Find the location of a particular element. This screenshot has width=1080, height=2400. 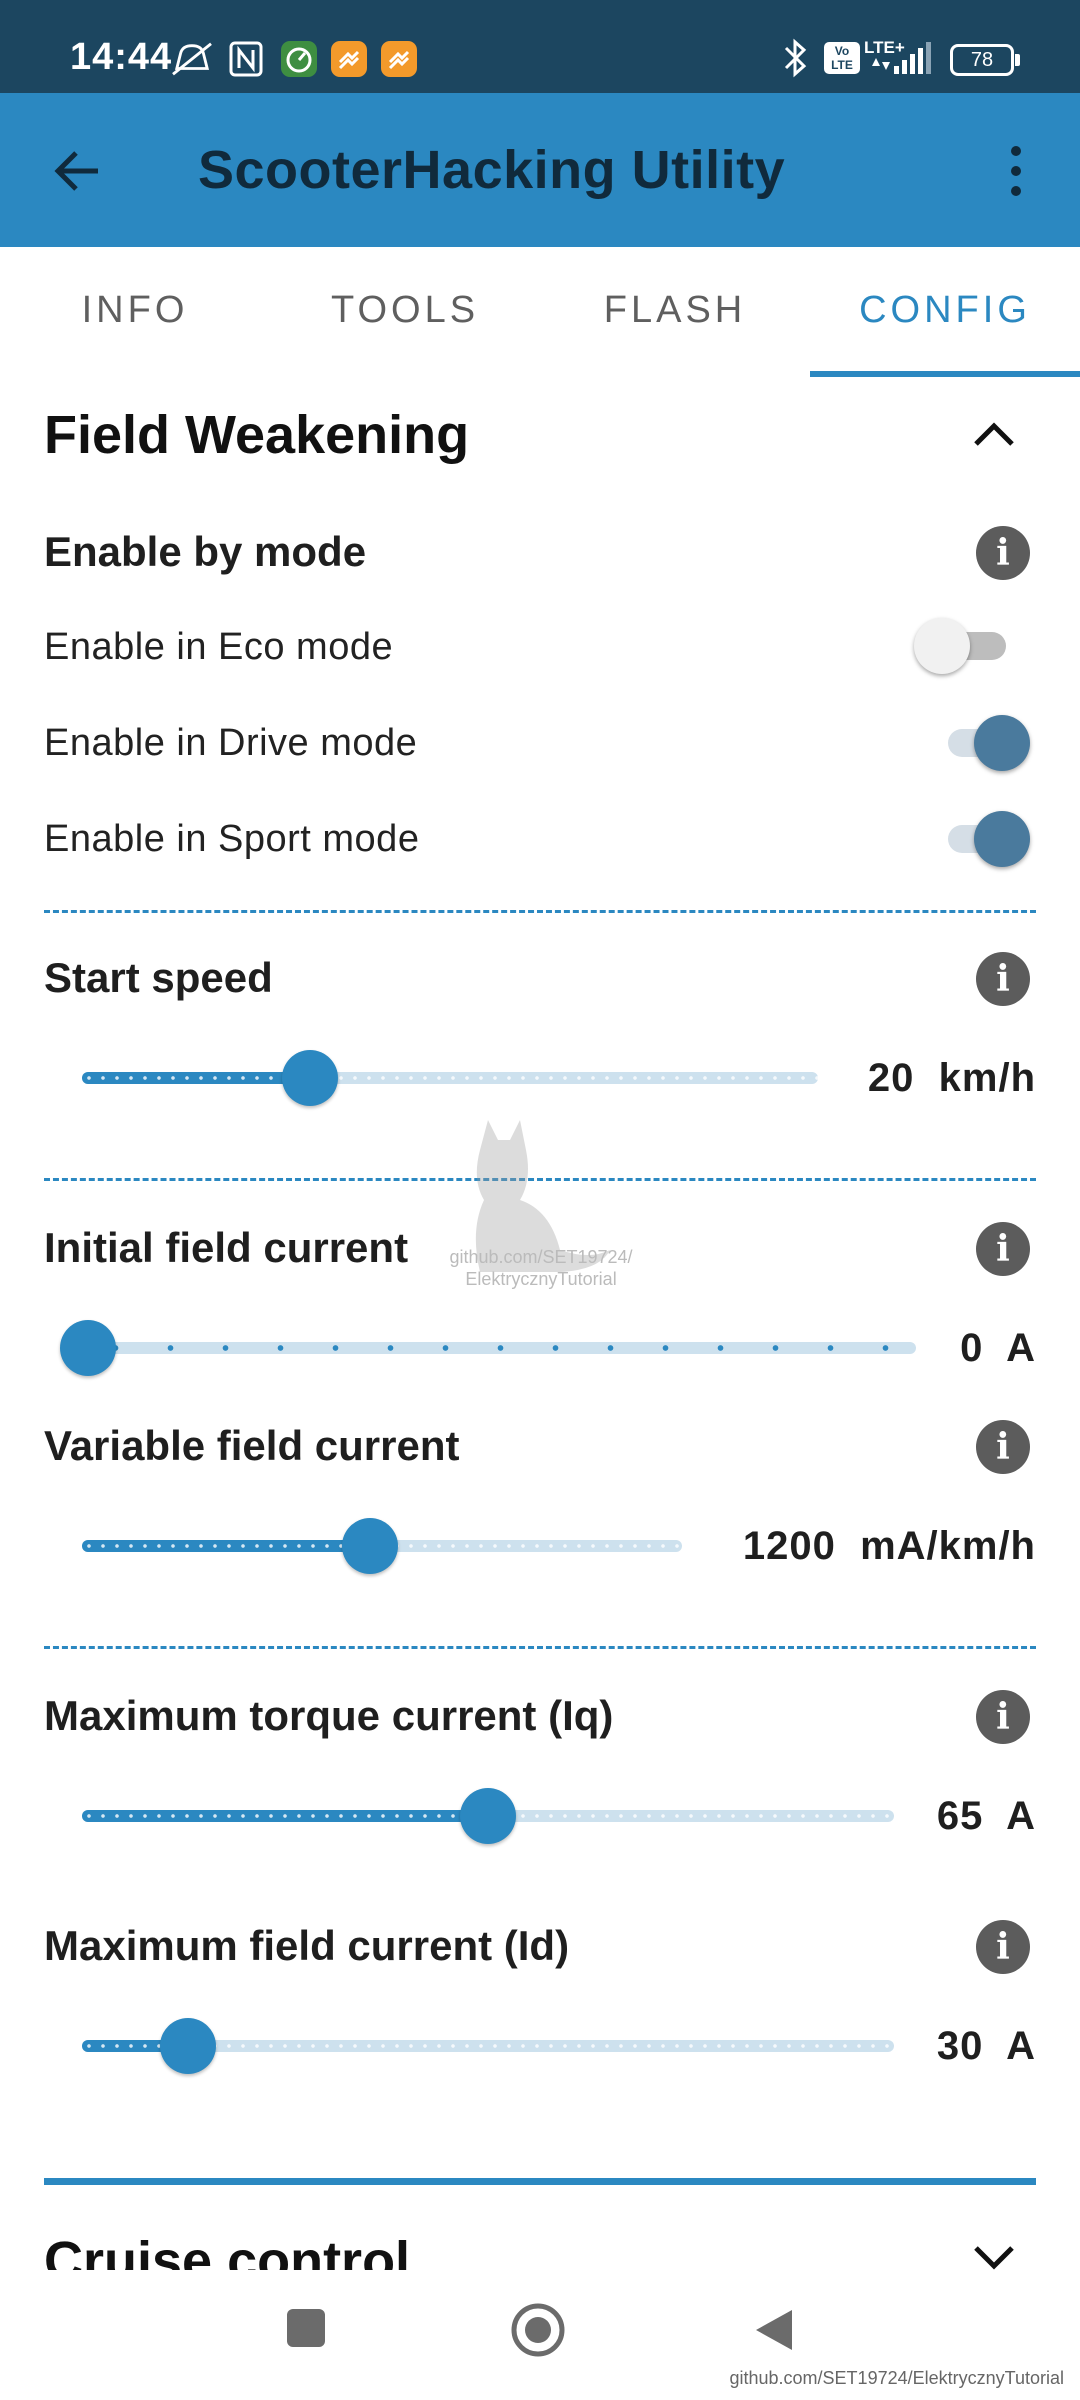

eco-mode-label: Enable in Eco mode is located at coordinates (219, 647).